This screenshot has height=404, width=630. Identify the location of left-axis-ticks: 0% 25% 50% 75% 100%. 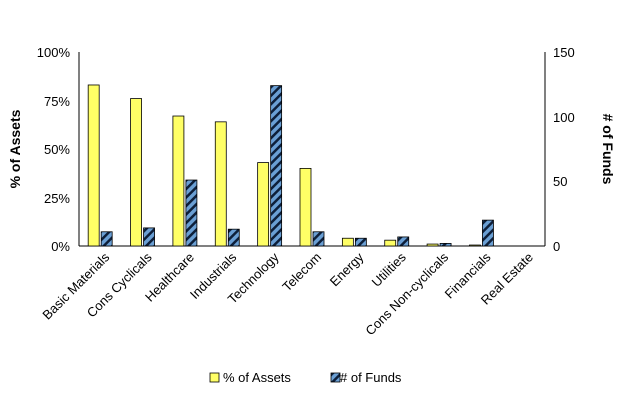
(54, 149).